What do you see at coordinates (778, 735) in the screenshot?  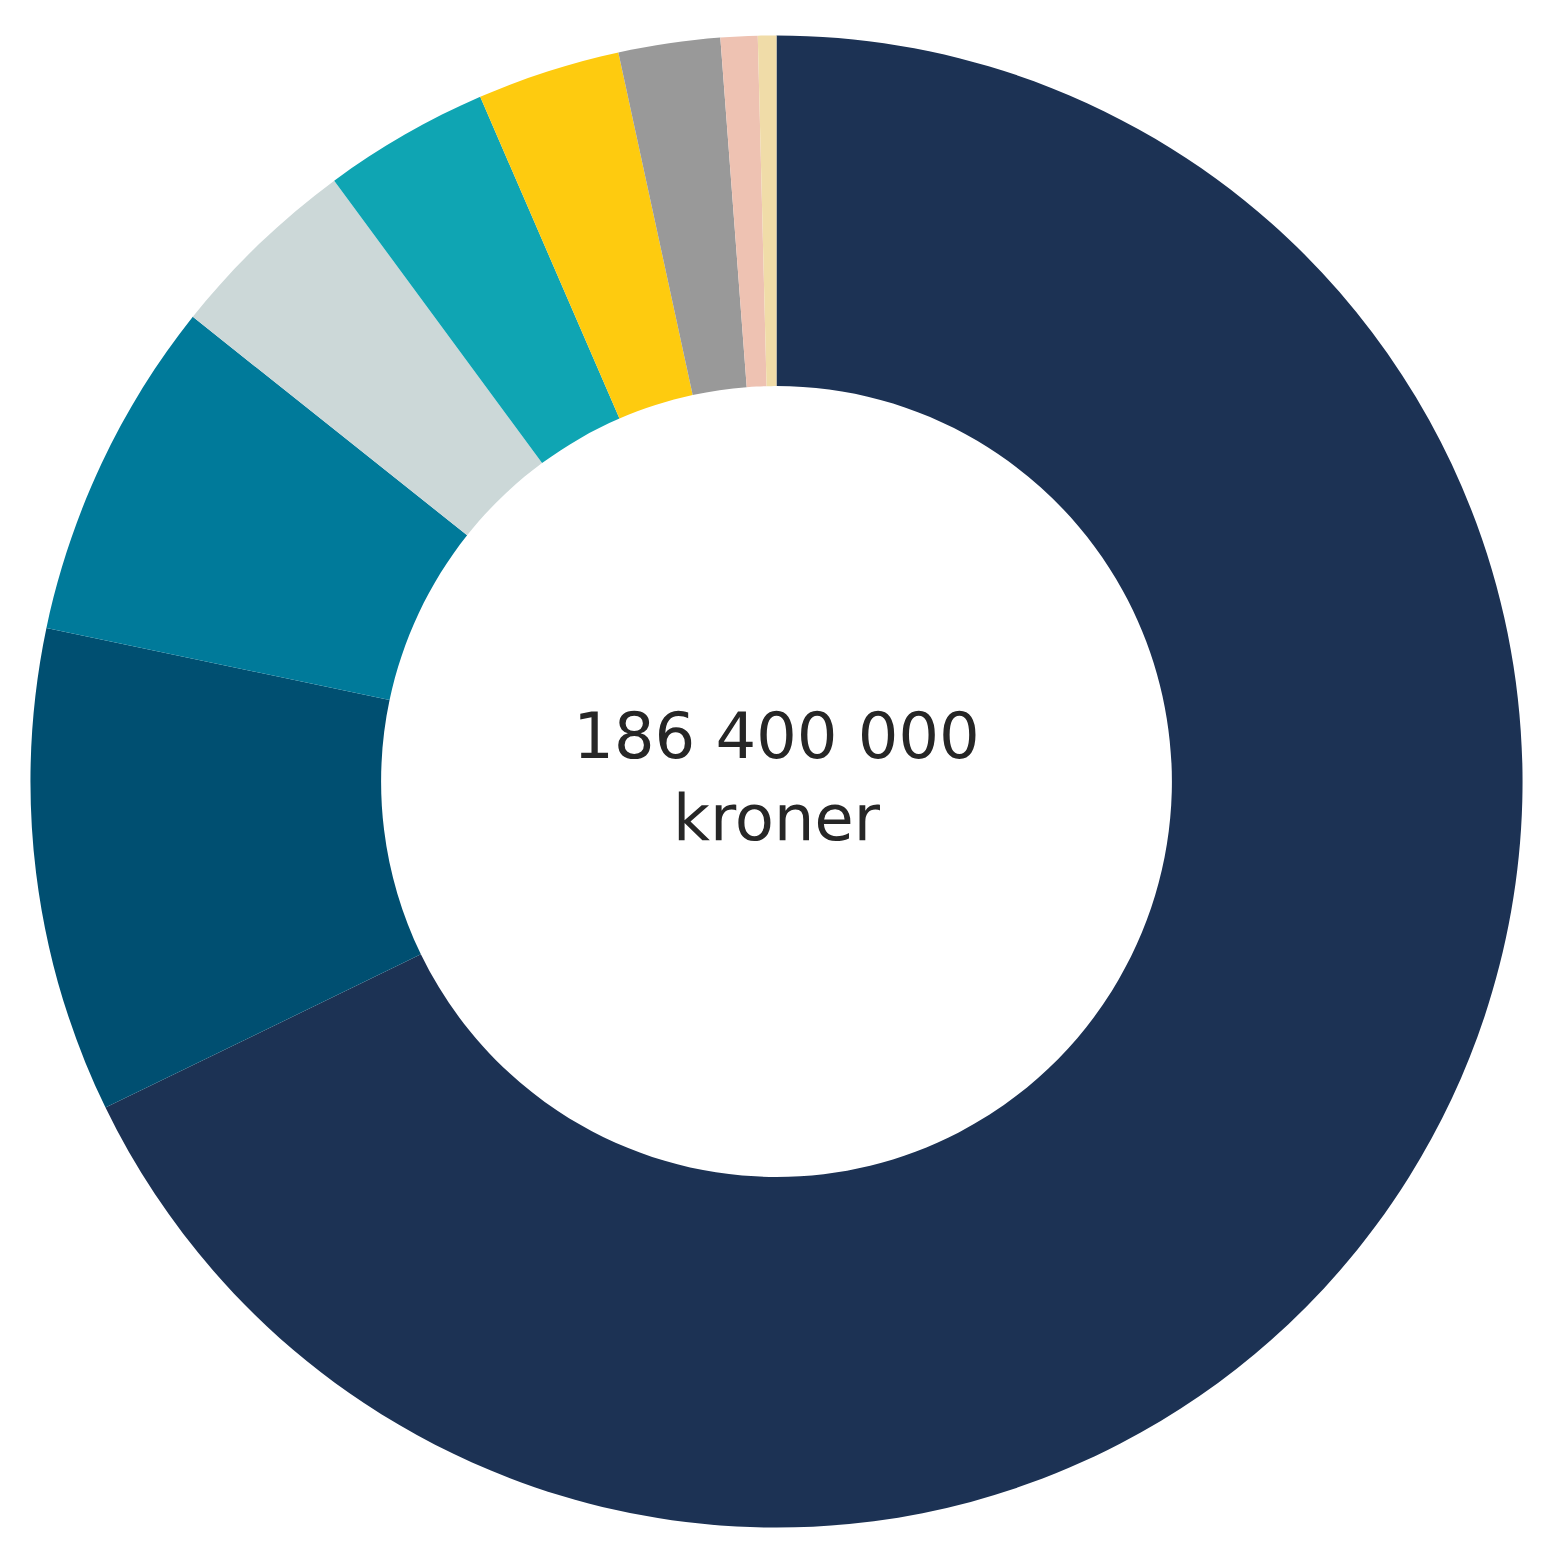 I see `text: 186 400 000` at bounding box center [778, 735].